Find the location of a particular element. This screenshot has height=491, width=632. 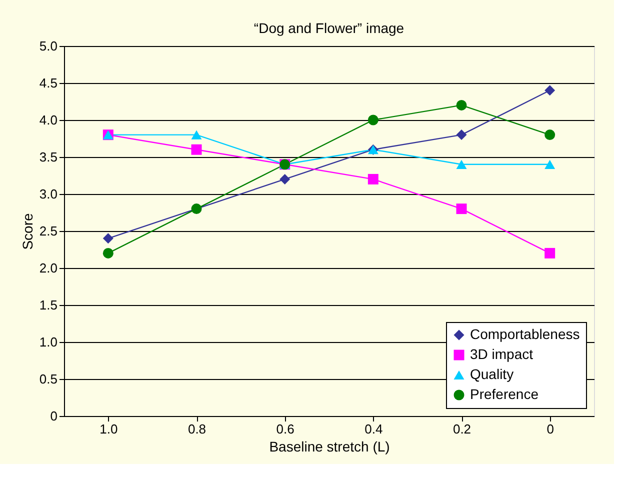

y-tick-label: 1.5 is located at coordinates (48, 305).